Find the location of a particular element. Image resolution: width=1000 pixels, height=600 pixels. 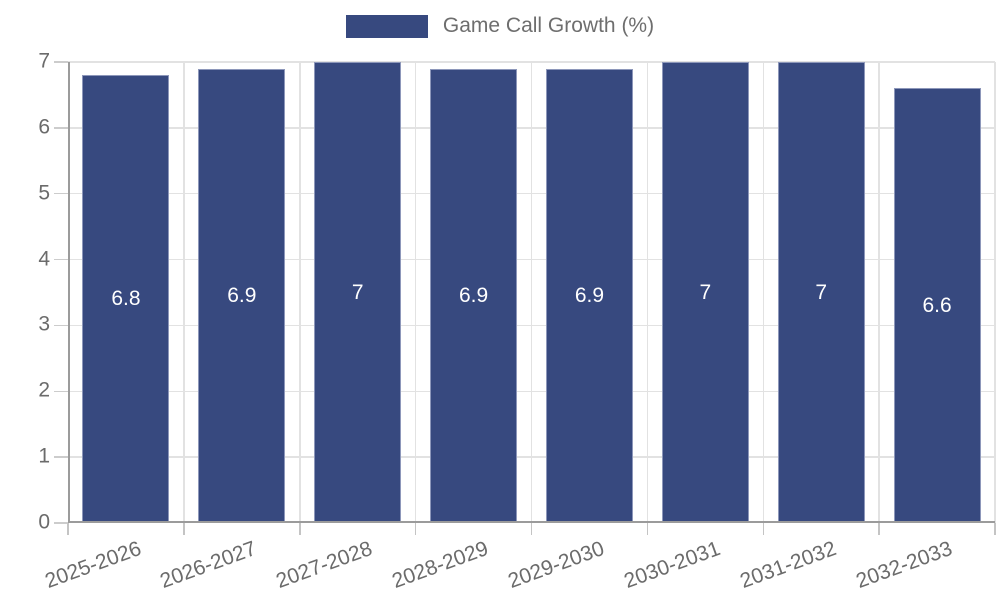

x-tick-label: 2027-2028 is located at coordinates (324, 565).